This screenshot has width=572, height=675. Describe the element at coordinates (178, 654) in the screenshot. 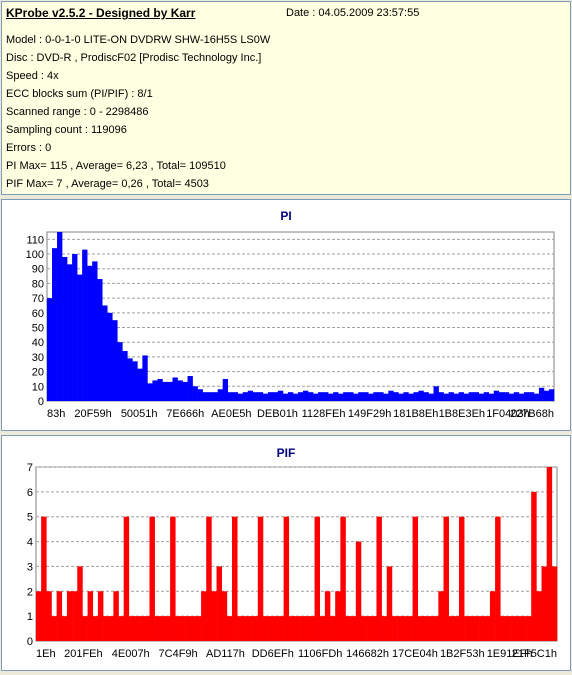

I see `pif-x-tick-label: 7C4F9h` at that location.